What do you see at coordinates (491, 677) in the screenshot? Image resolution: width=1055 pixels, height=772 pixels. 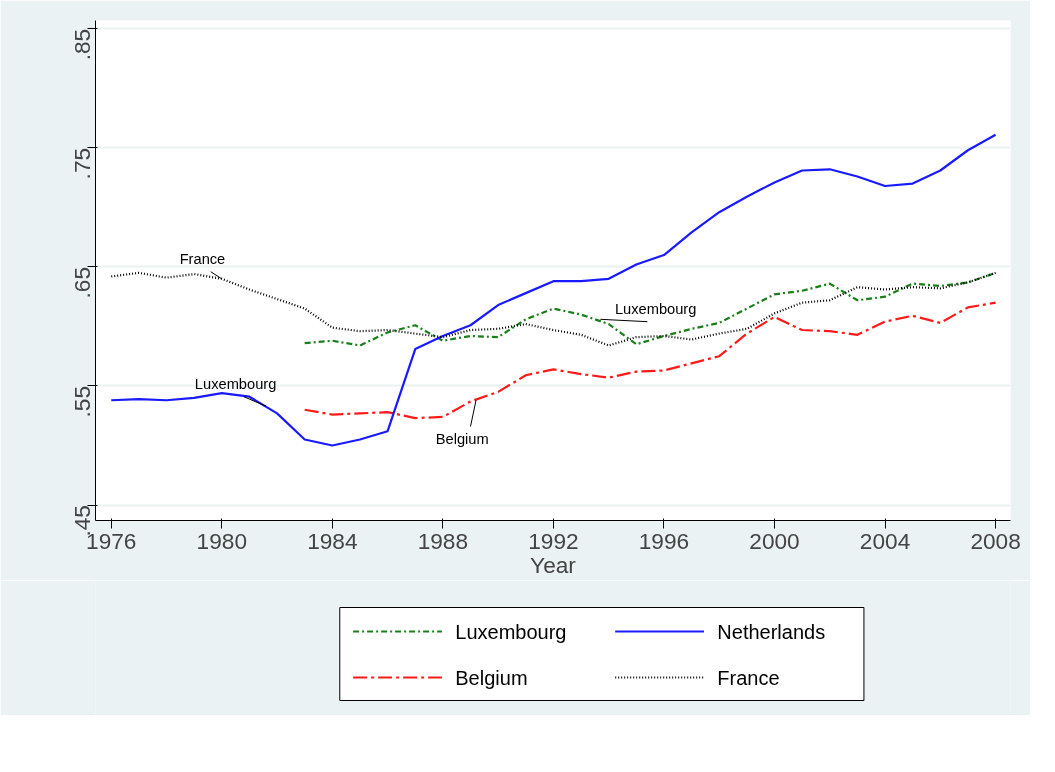 I see `legend-label: Belgium` at bounding box center [491, 677].